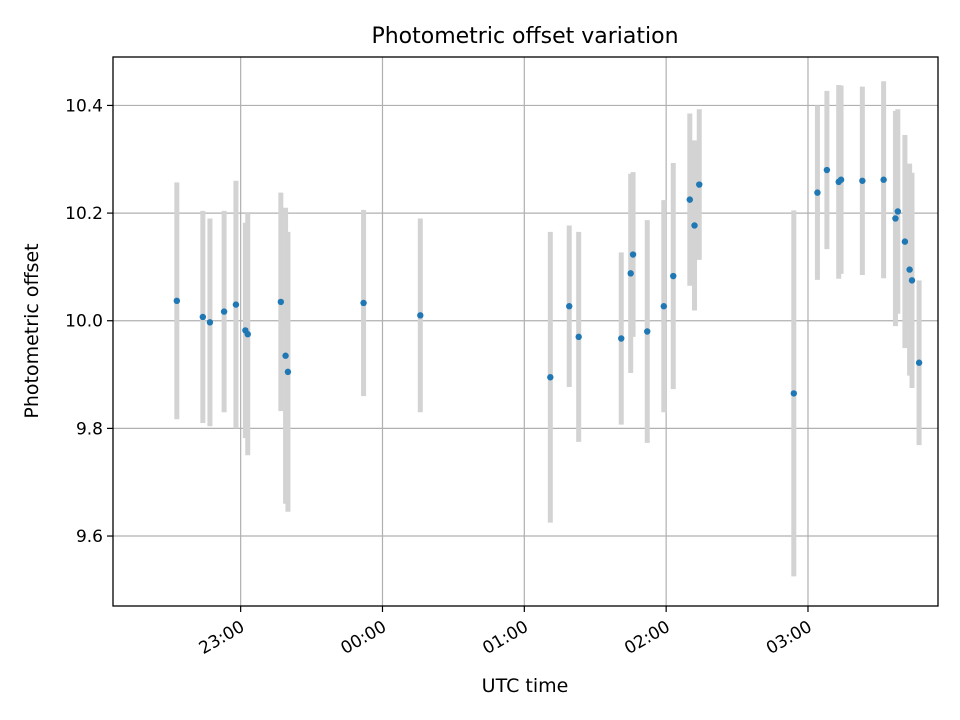 The image size is (960, 720). Describe the element at coordinates (647, 638) in the screenshot. I see `x-tick-label: 02:00` at that location.